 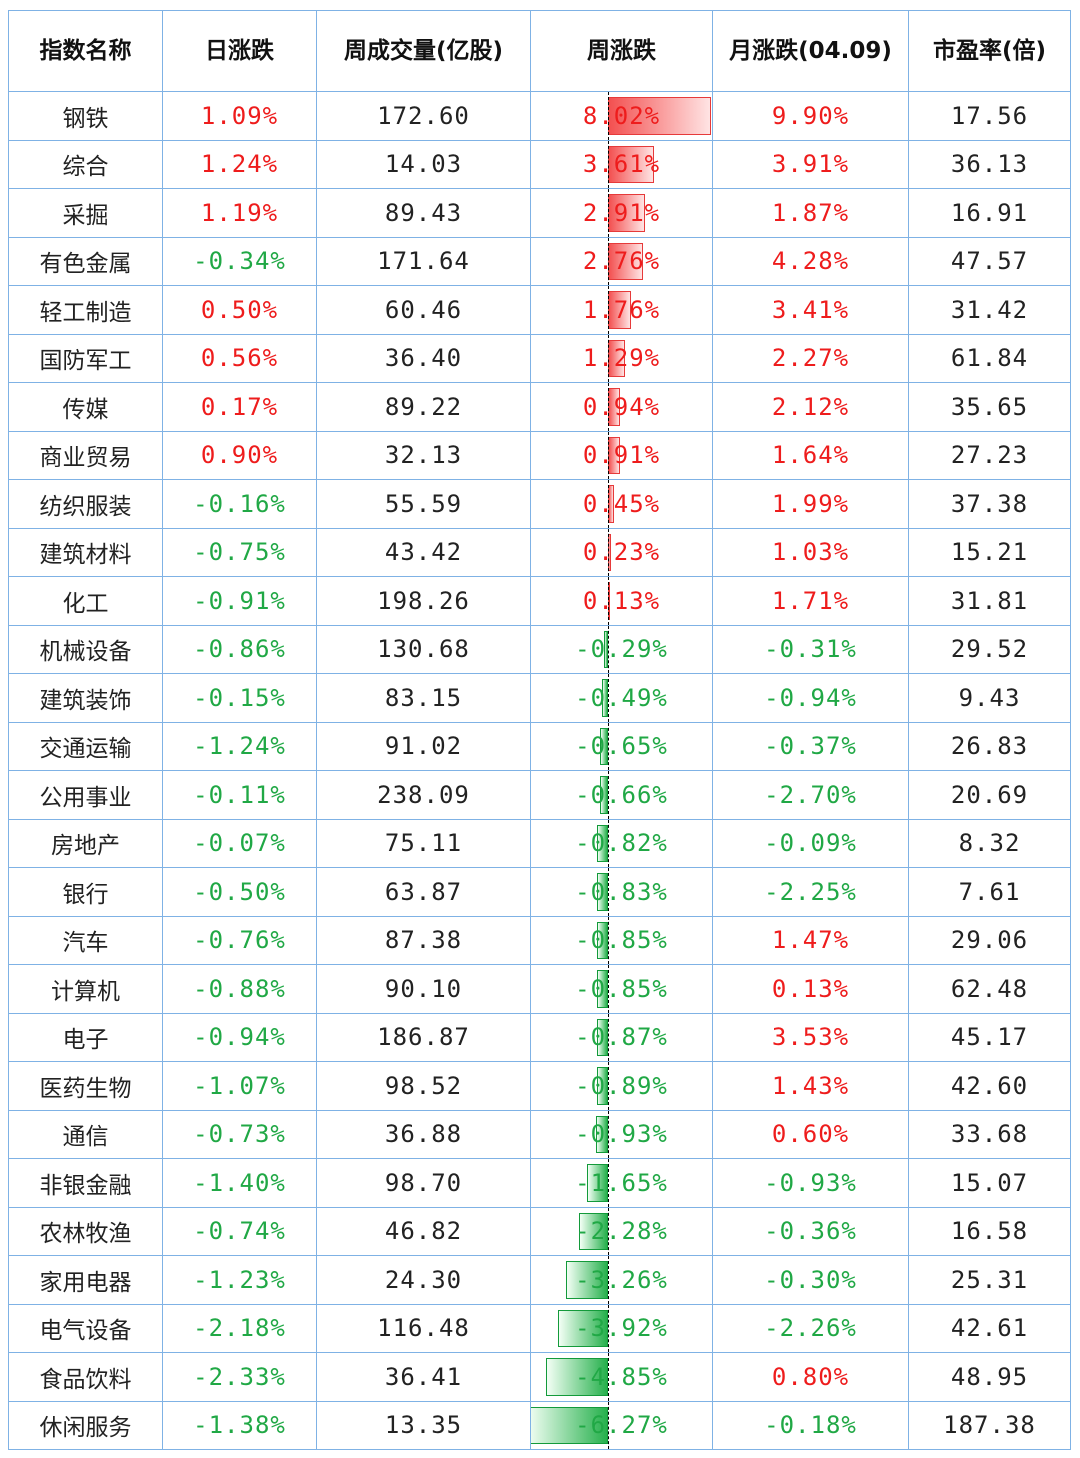 I want to click on index-name-cell: 建筑装饰, so click(x=85, y=698).